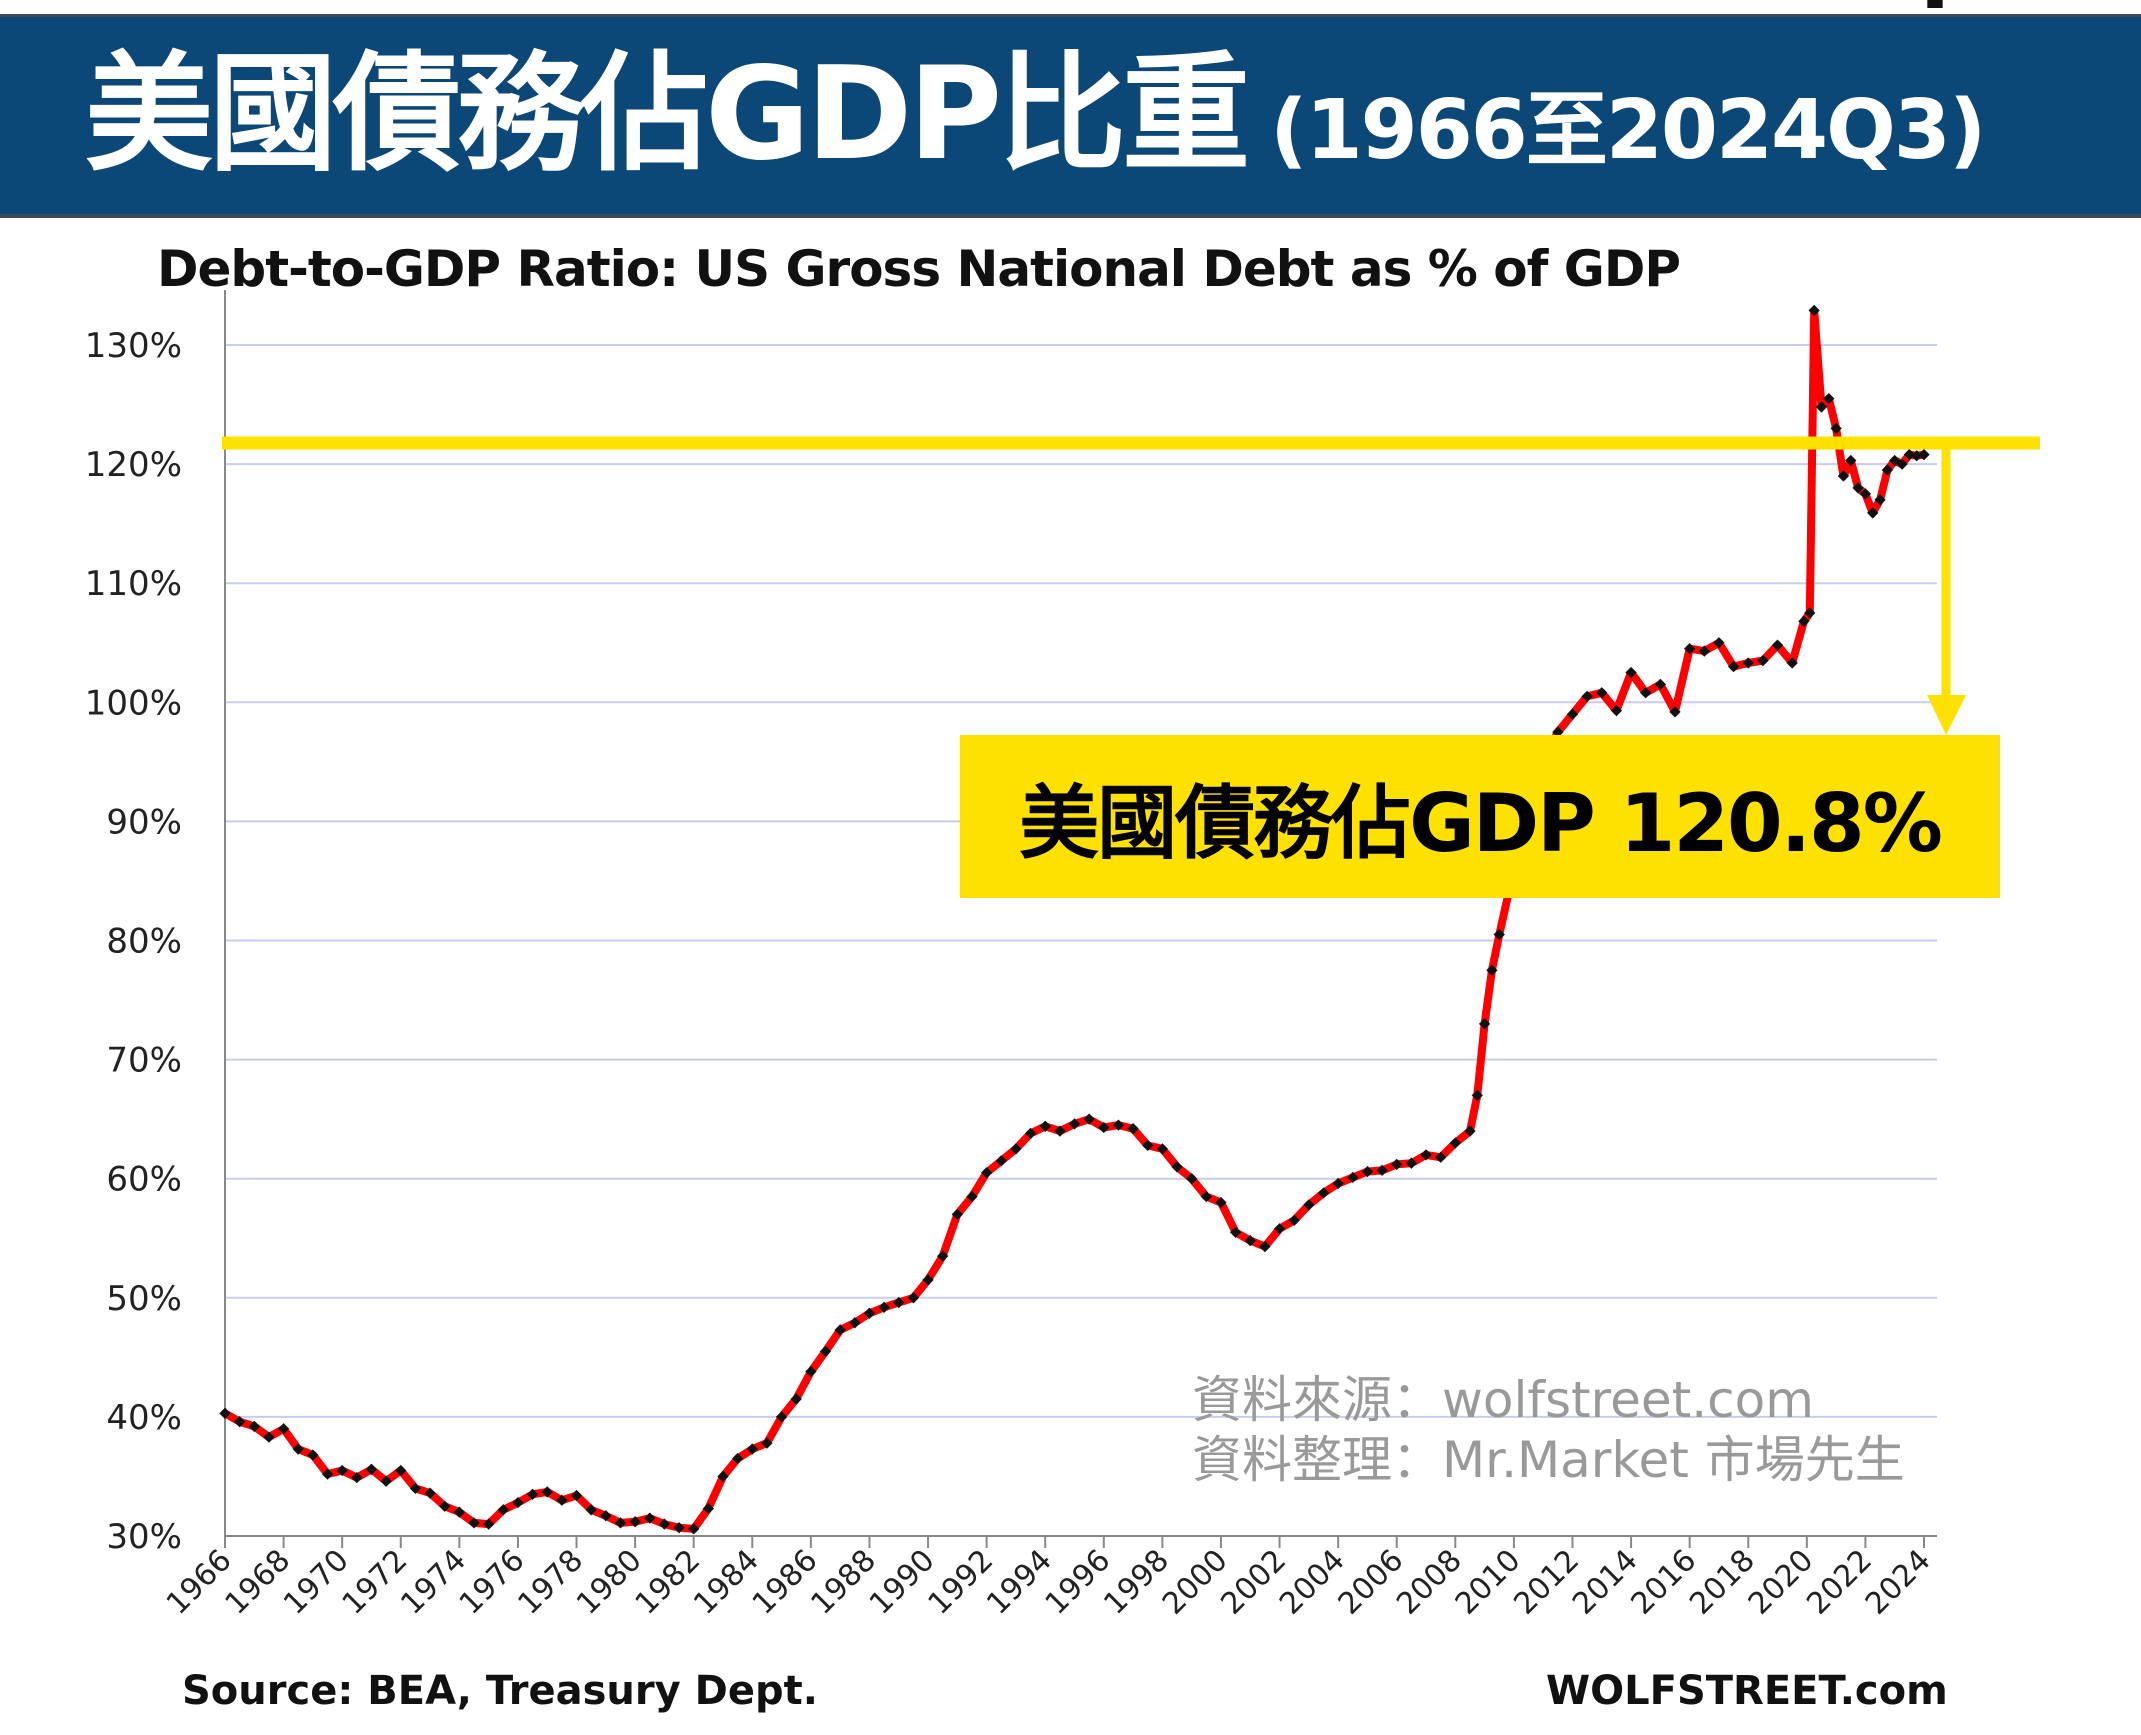 Image resolution: width=2141 pixels, height=1735 pixels. I want to click on x-tick-label: 2008, so click(1429, 1582).